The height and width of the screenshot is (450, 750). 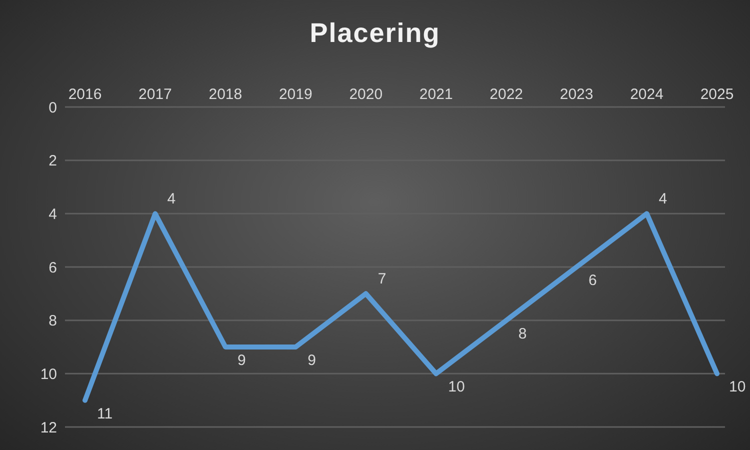 What do you see at coordinates (295, 94) in the screenshot?
I see `x-tick-label: 2019` at bounding box center [295, 94].